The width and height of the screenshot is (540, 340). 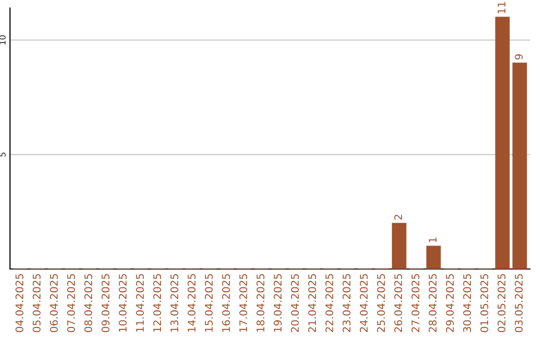 What do you see at coordinates (432, 303) in the screenshot?
I see `x-tick-label: 28.04.2025` at bounding box center [432, 303].